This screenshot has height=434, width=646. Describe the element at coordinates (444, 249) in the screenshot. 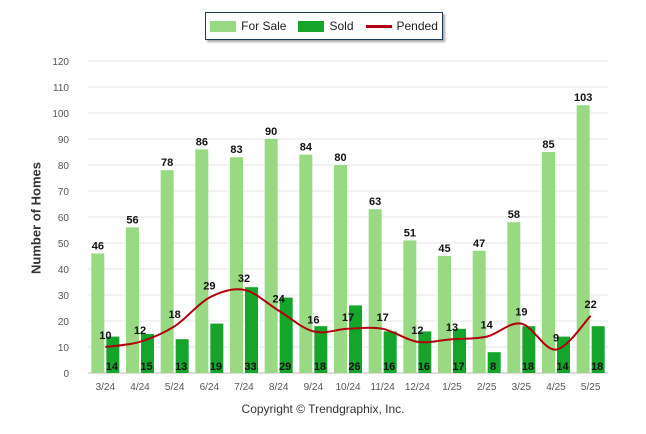

I see `data-label-for-sale: 45` at that location.